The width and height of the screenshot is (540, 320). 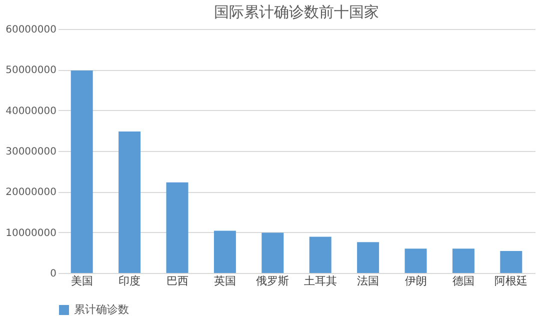 What do you see at coordinates (225, 281) in the screenshot?
I see `x-tick-label: 英国` at bounding box center [225, 281].